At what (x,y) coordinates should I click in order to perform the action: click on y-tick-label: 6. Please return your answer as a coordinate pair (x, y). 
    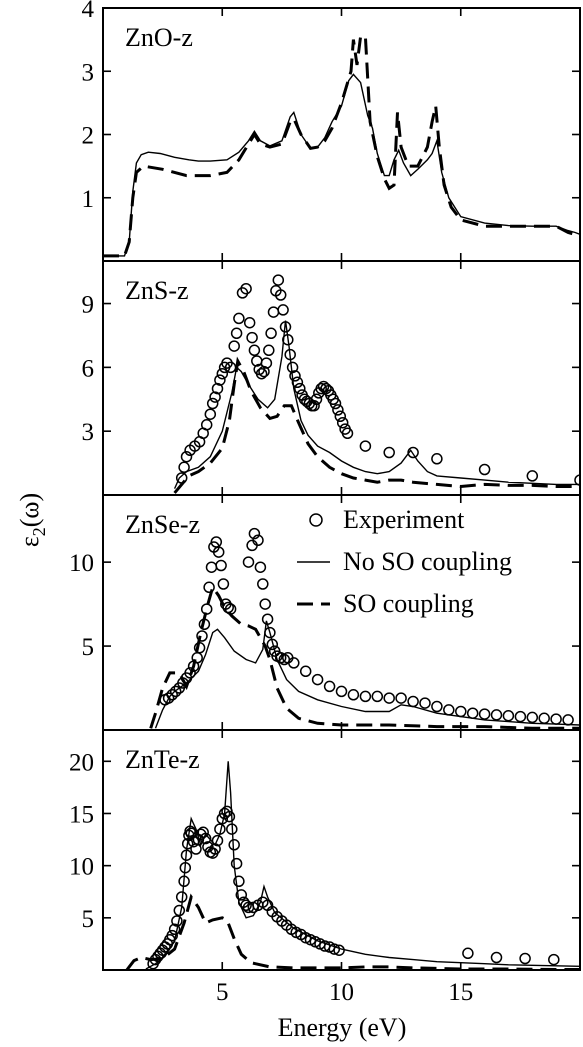
    Looking at the image, I should click on (88, 368).